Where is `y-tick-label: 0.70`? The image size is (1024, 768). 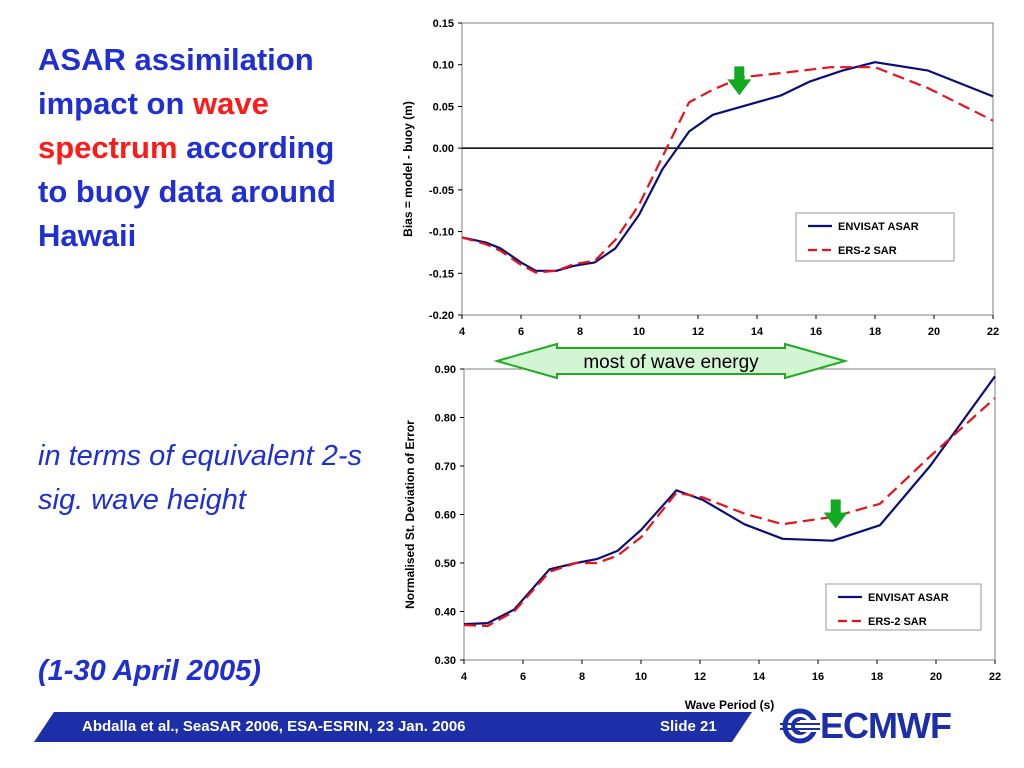 y-tick-label: 0.70 is located at coordinates (445, 467).